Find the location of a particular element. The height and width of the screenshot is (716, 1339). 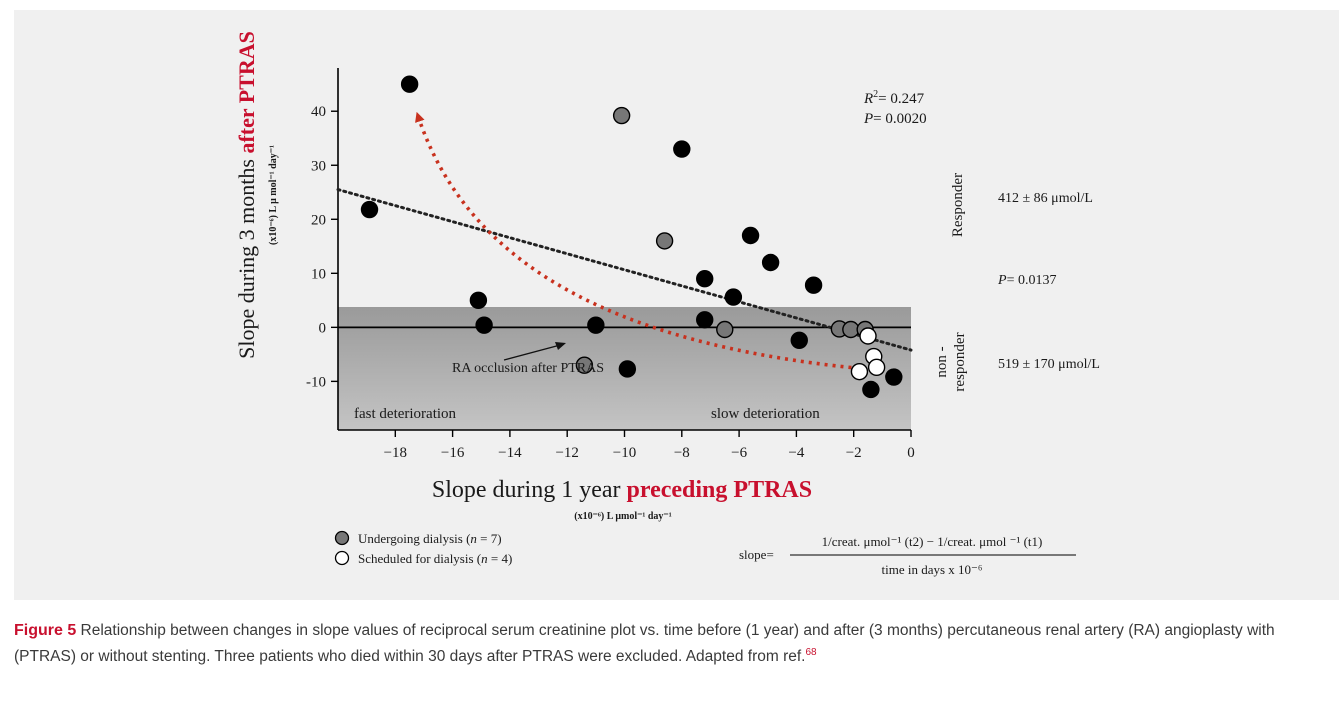

y-tick-label: -10 is located at coordinates (316, 382).